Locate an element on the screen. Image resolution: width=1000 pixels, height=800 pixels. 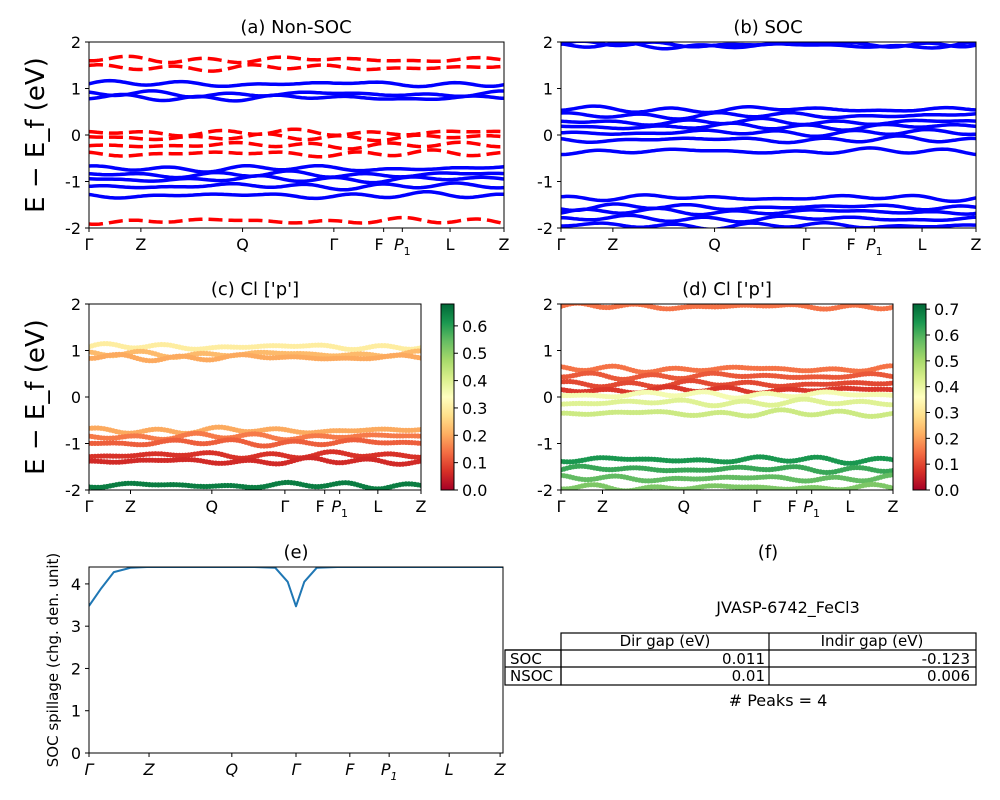
peaks-label: # Peaks = 4 is located at coordinates (778, 700).